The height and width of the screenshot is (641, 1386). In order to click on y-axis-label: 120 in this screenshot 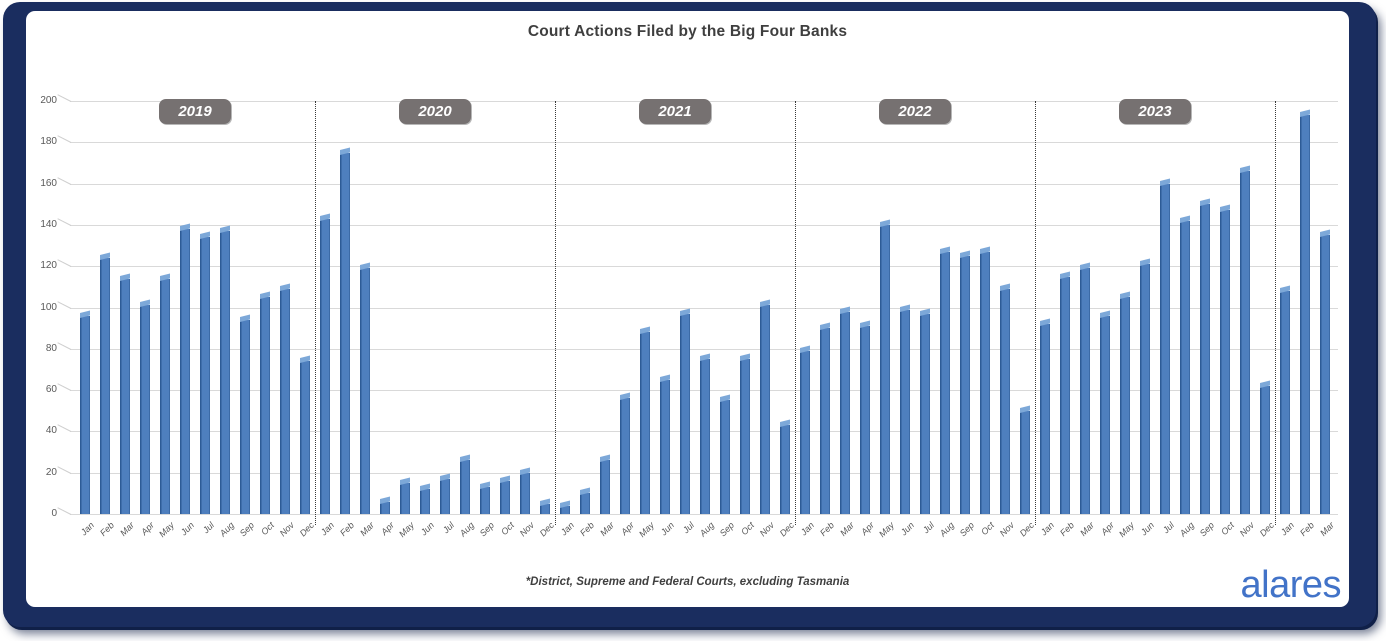, I will do `click(48, 266)`.